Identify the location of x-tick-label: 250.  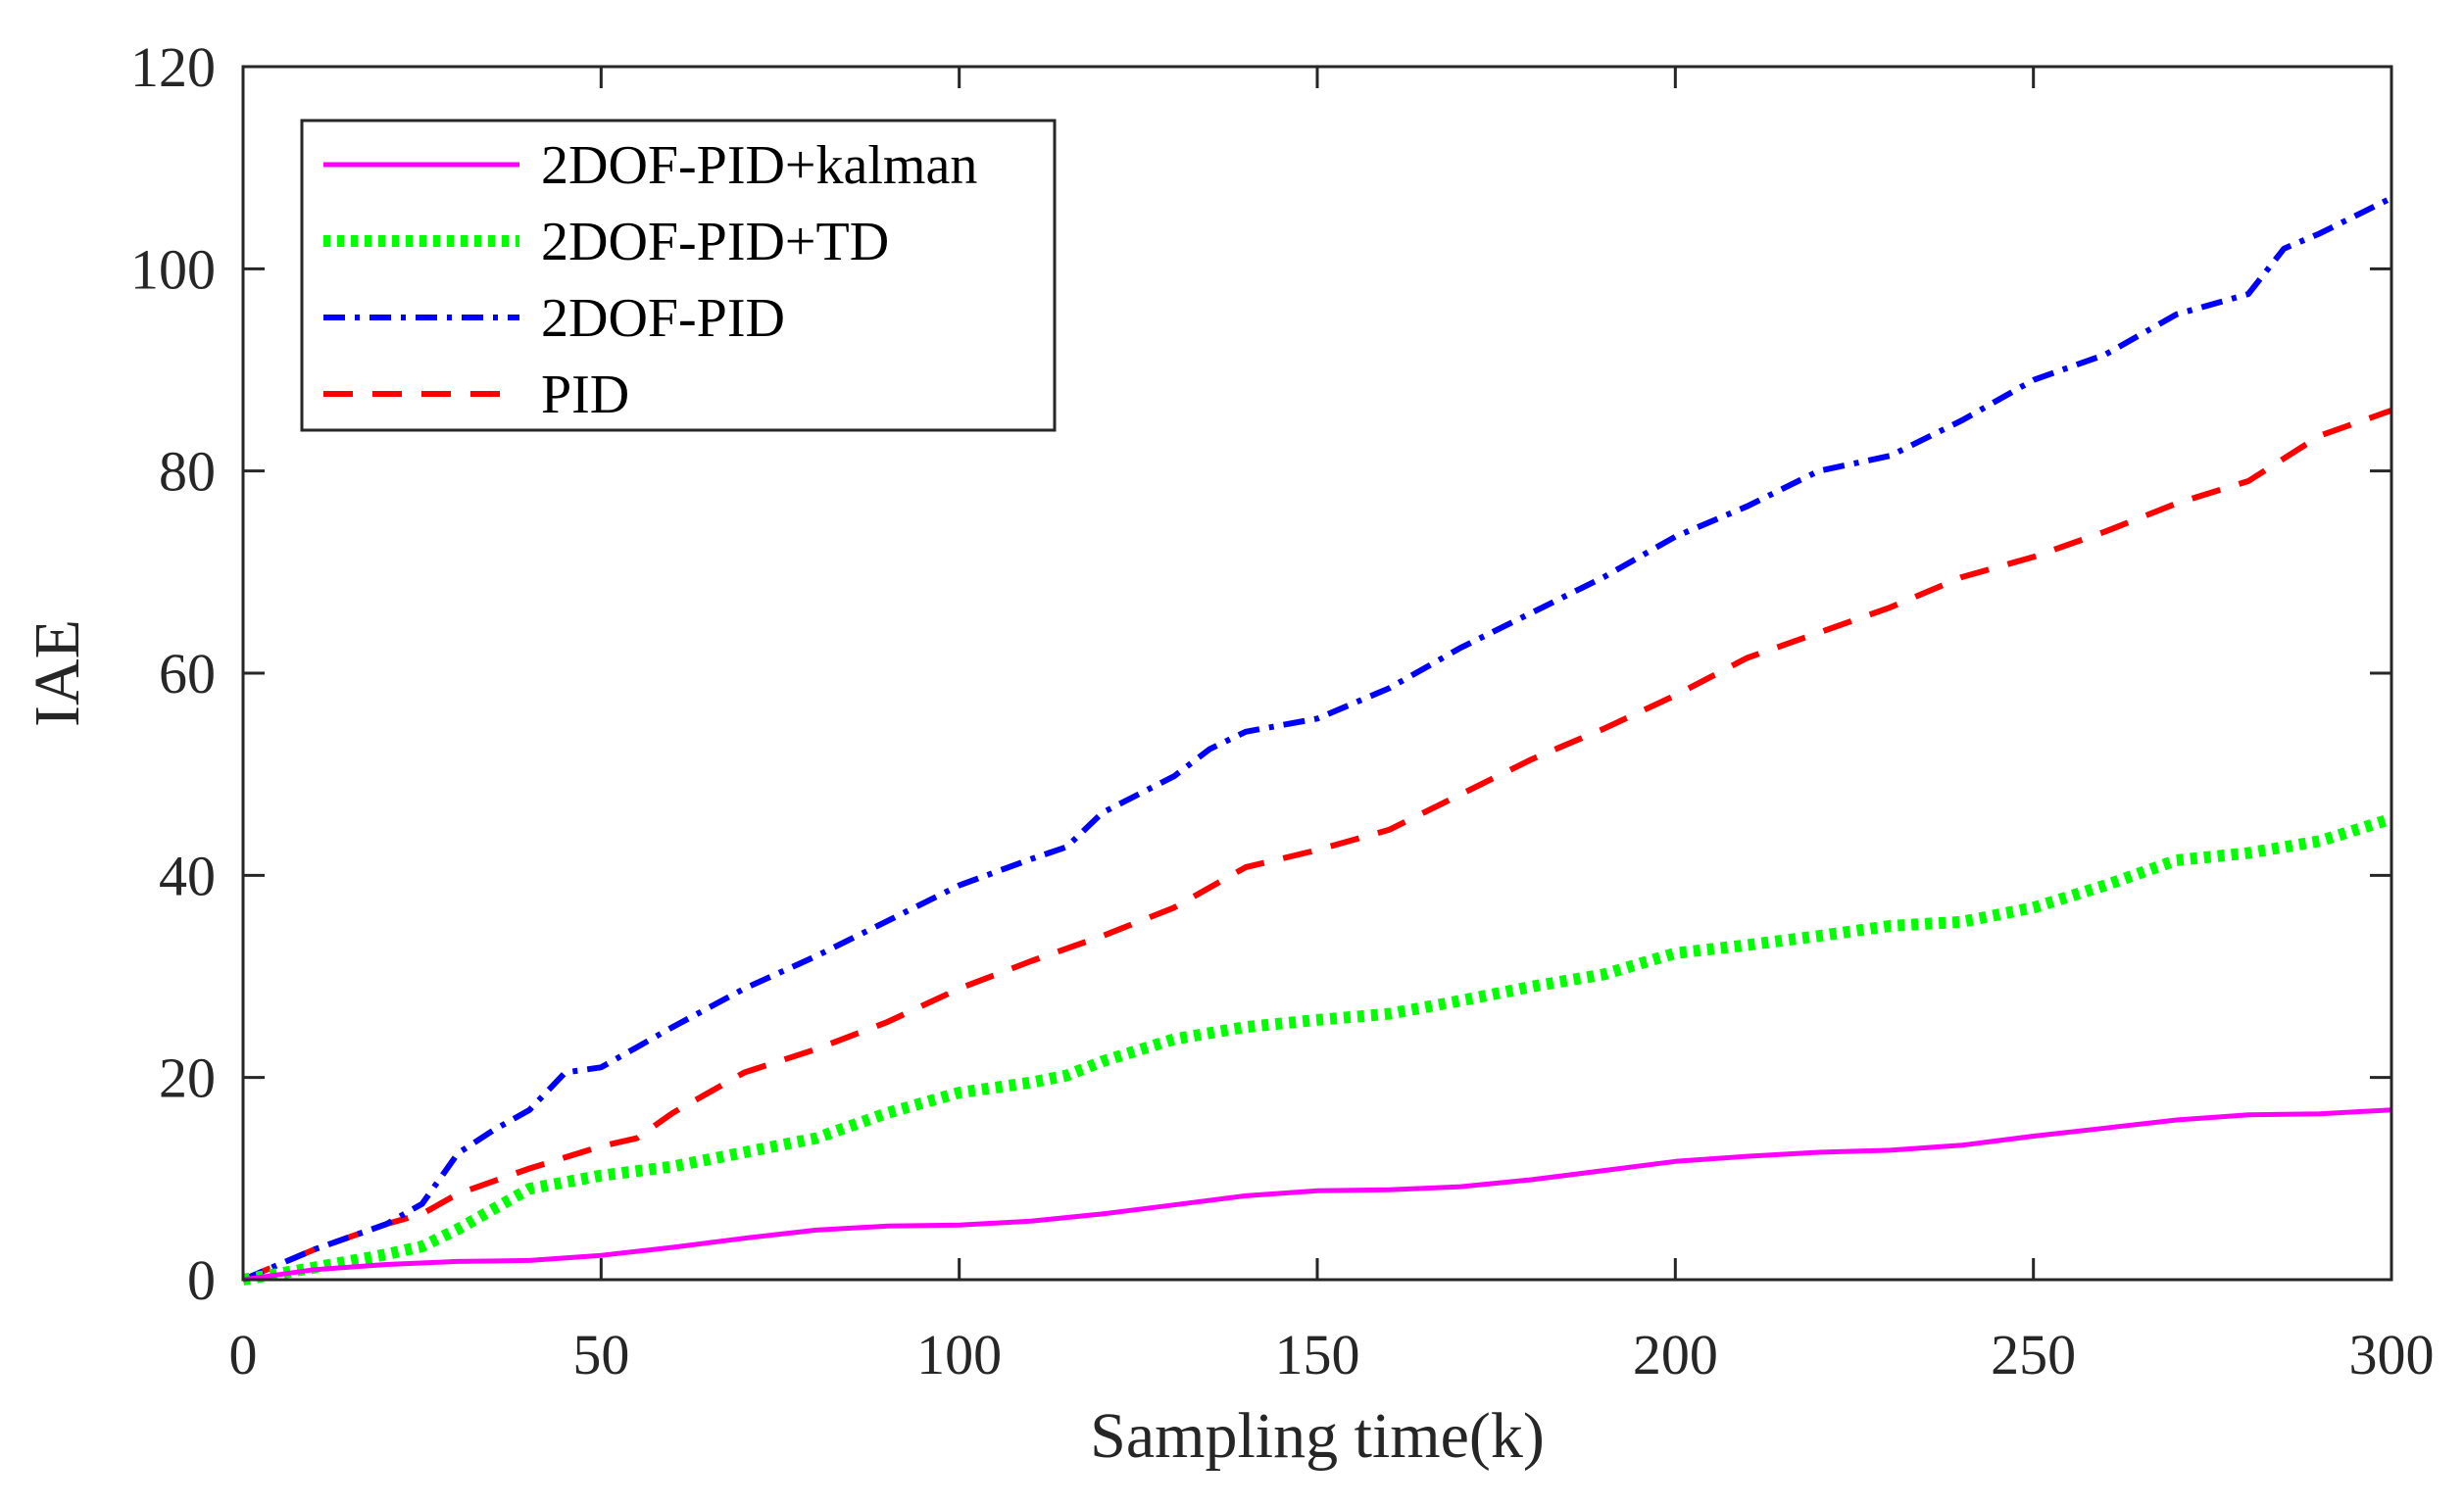
(2033, 1354).